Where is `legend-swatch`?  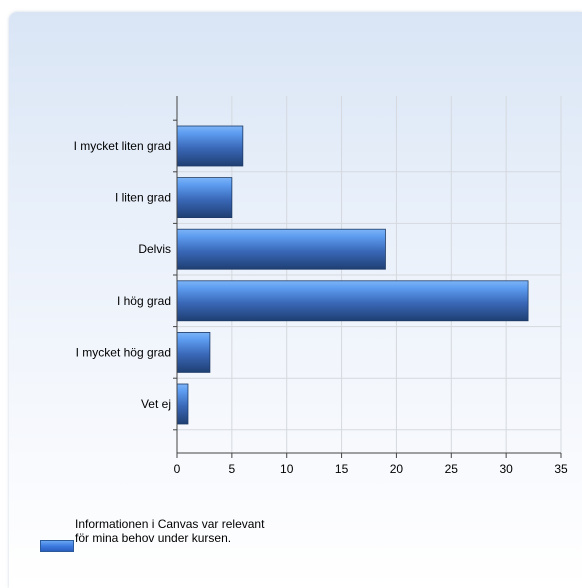 legend-swatch is located at coordinates (57, 546).